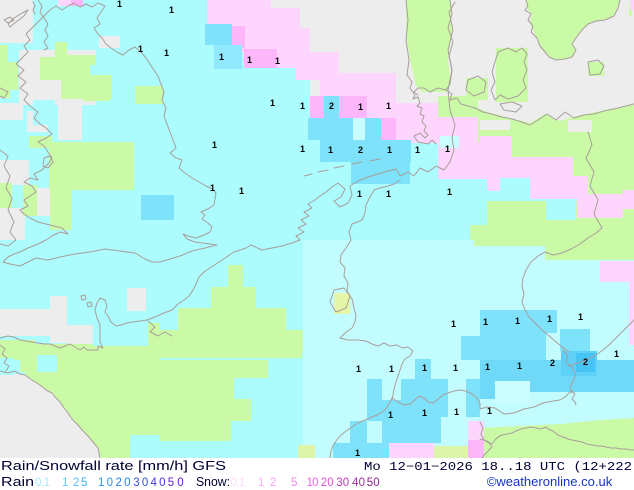 The width and height of the screenshot is (634, 490). What do you see at coordinates (498, 467) in the screenshot?
I see `svg-text:Mo 12−01−2026 18..18 UTC (12+2: Mo 12−01−2026 18..18 UTC (12+222` at bounding box center [498, 467].